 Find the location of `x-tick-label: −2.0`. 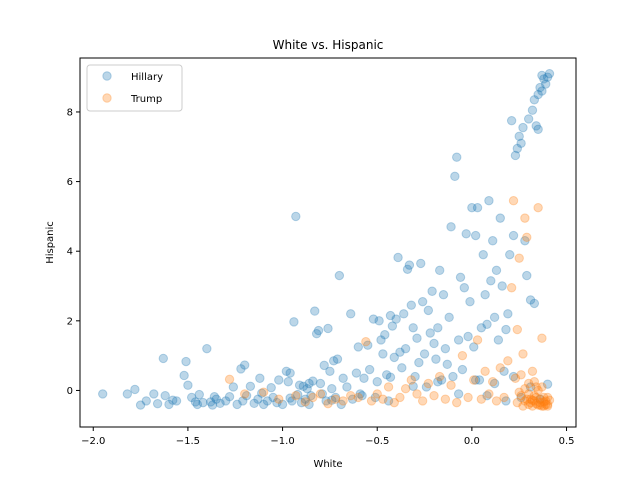

x-tick-label: −2.0 is located at coordinates (93, 441).